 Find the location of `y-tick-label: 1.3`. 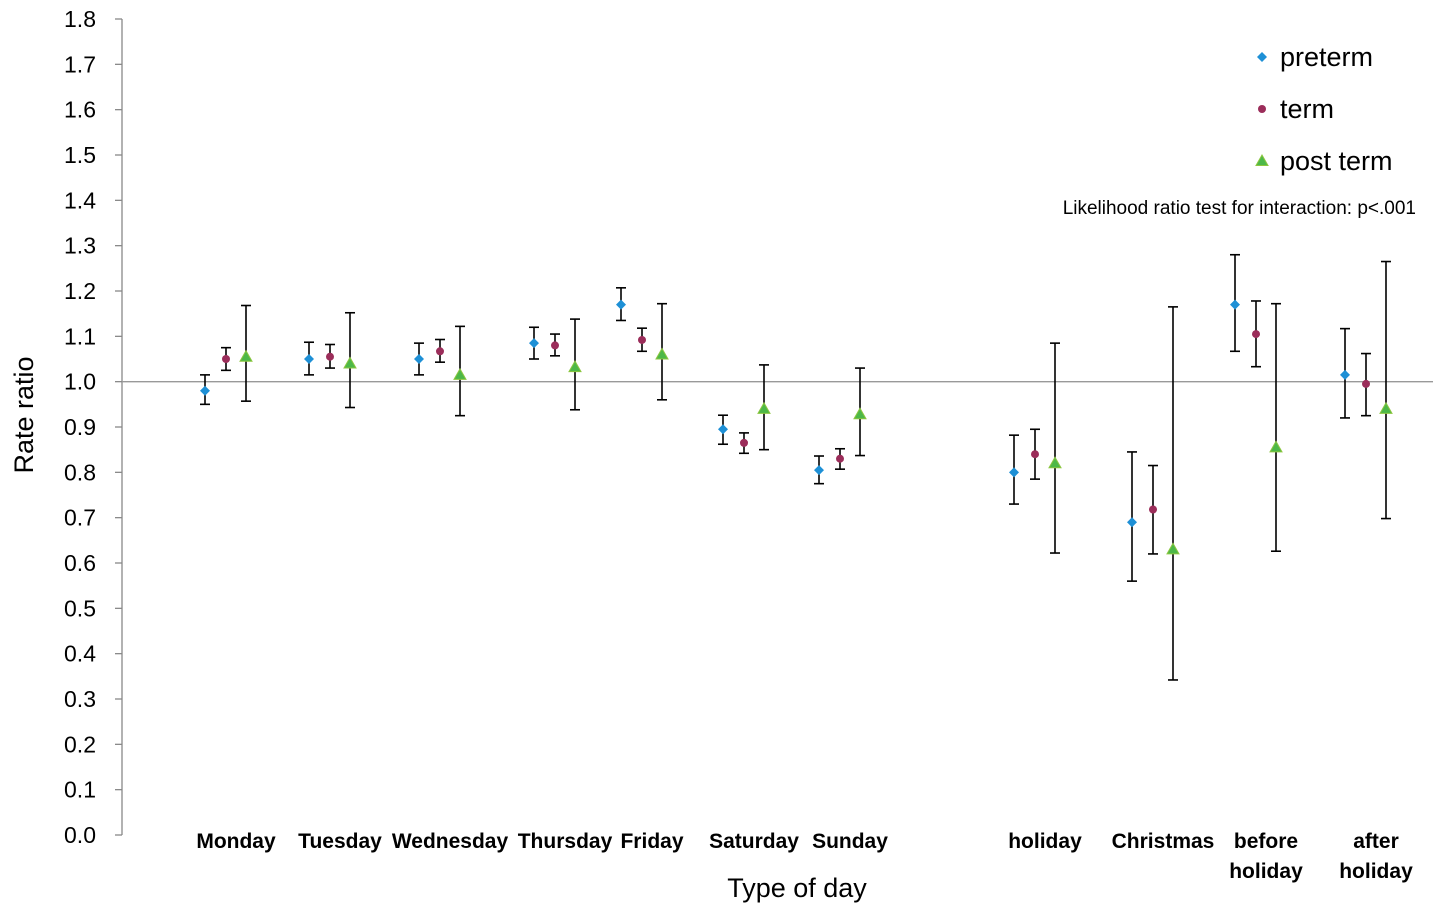

y-tick-label: 1.3 is located at coordinates (80, 246).